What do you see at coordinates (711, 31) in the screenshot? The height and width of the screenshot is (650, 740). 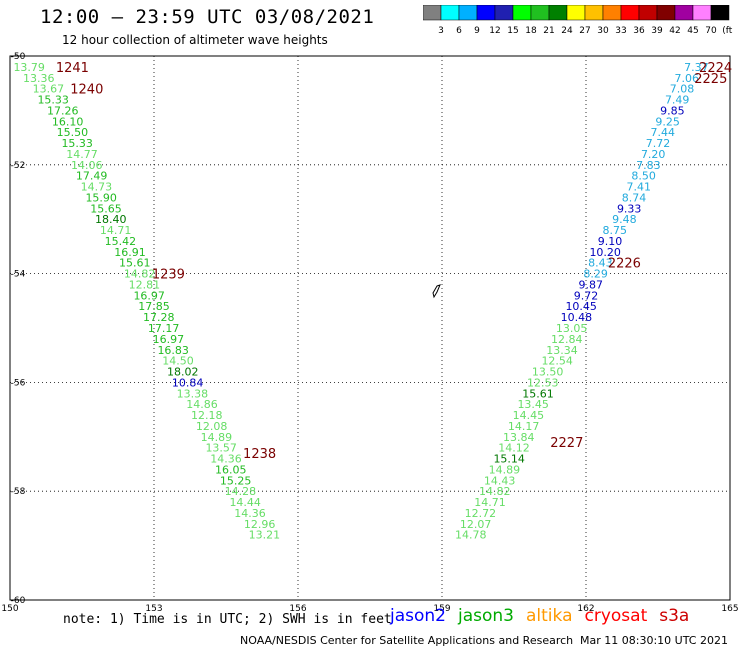 I see `scale-label: 70` at bounding box center [711, 31].